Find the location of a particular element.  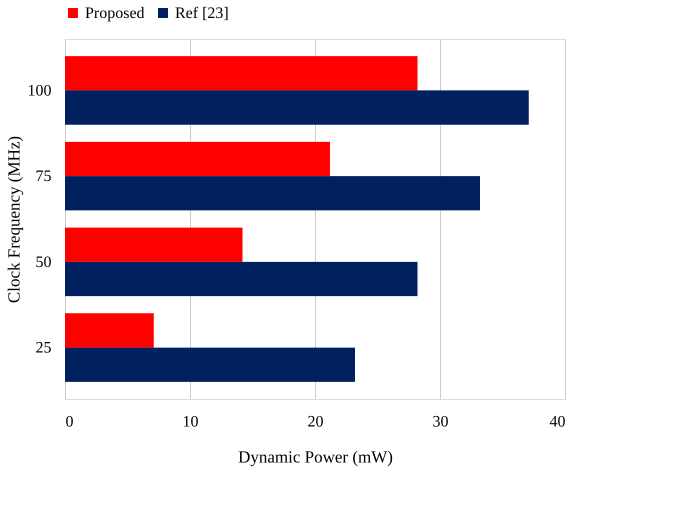

legend-label: Proposed is located at coordinates (115, 13).